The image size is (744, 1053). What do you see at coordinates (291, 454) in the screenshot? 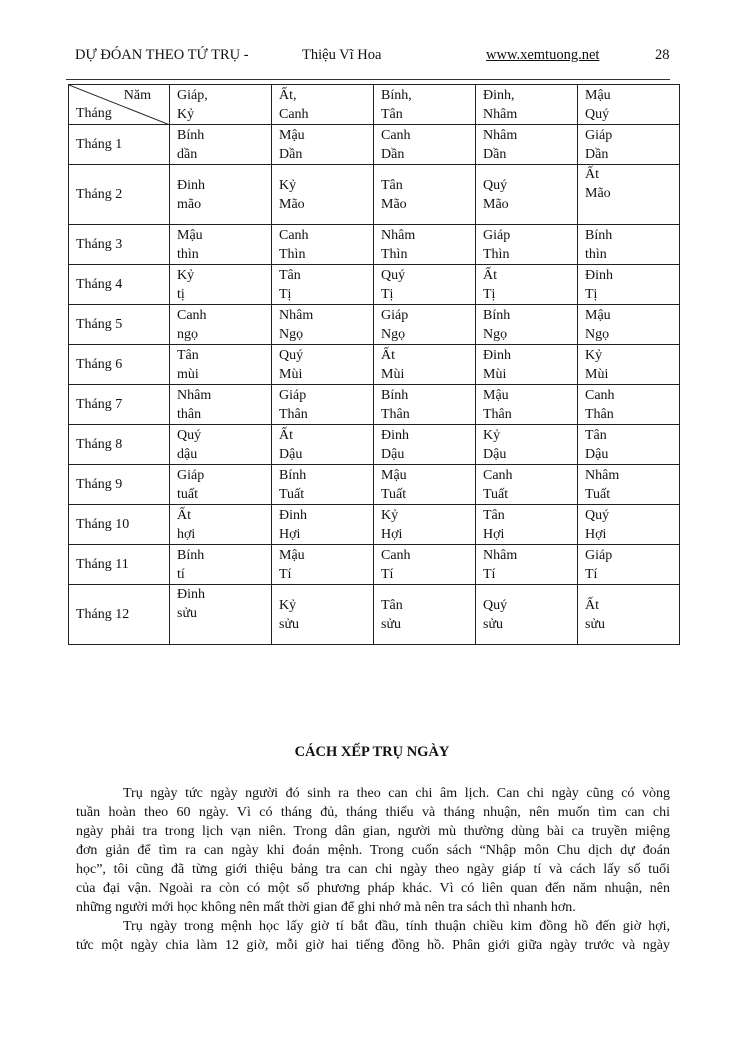
I see `cell-line: Dậu` at bounding box center [291, 454].